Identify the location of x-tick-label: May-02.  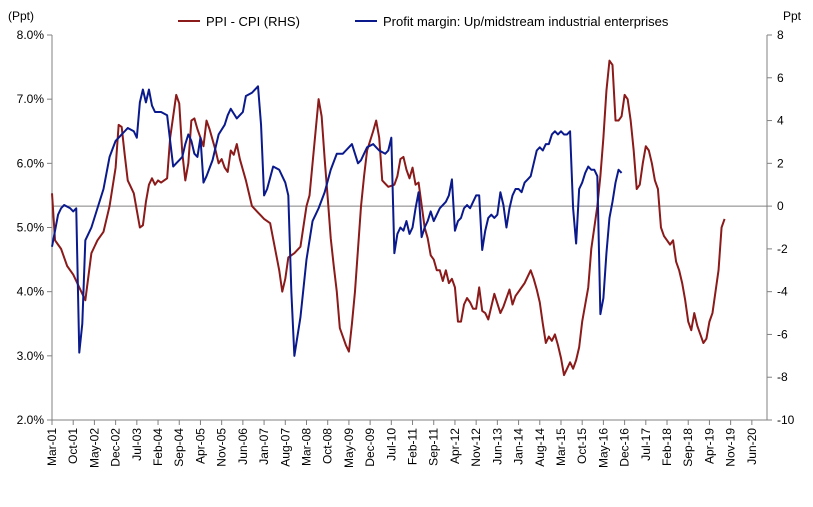
(94, 448).